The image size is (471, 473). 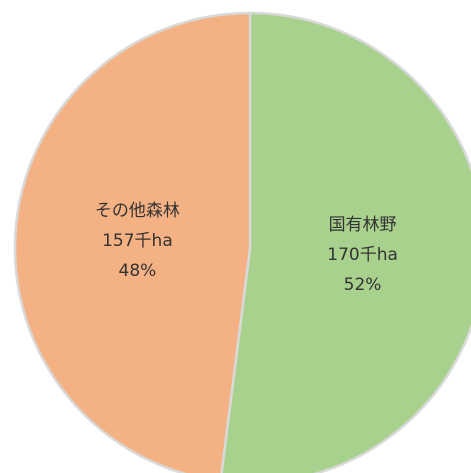 What do you see at coordinates (137, 241) in the screenshot?
I see `slice-amount: 157千ha` at bounding box center [137, 241].